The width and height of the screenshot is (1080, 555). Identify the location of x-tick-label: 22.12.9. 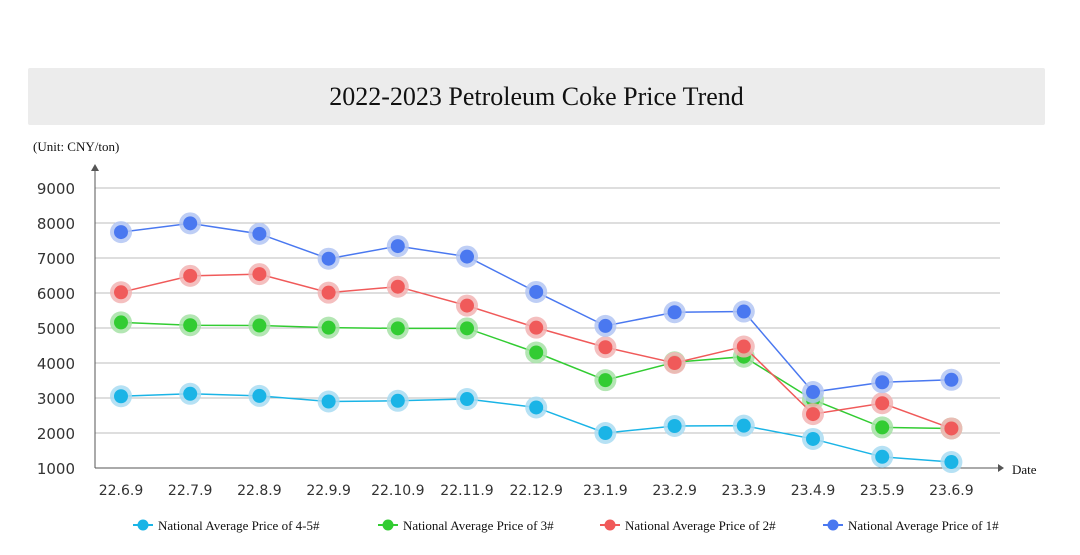
(535, 491).